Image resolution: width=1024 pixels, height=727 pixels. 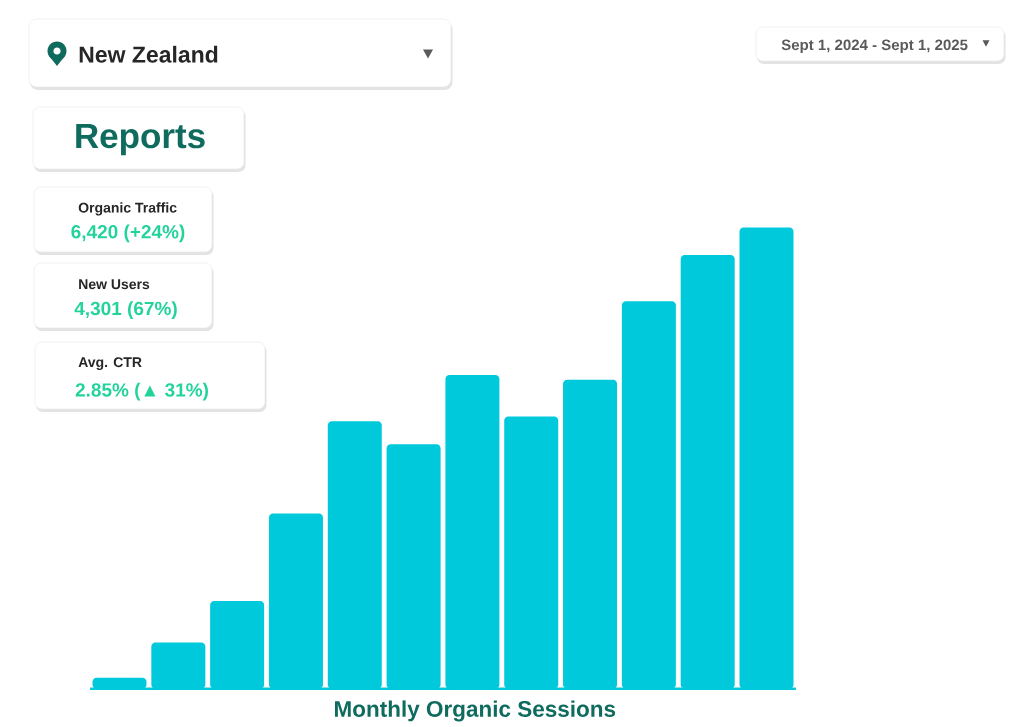 I want to click on annotation: 6,420 (+24%), so click(x=128, y=233).